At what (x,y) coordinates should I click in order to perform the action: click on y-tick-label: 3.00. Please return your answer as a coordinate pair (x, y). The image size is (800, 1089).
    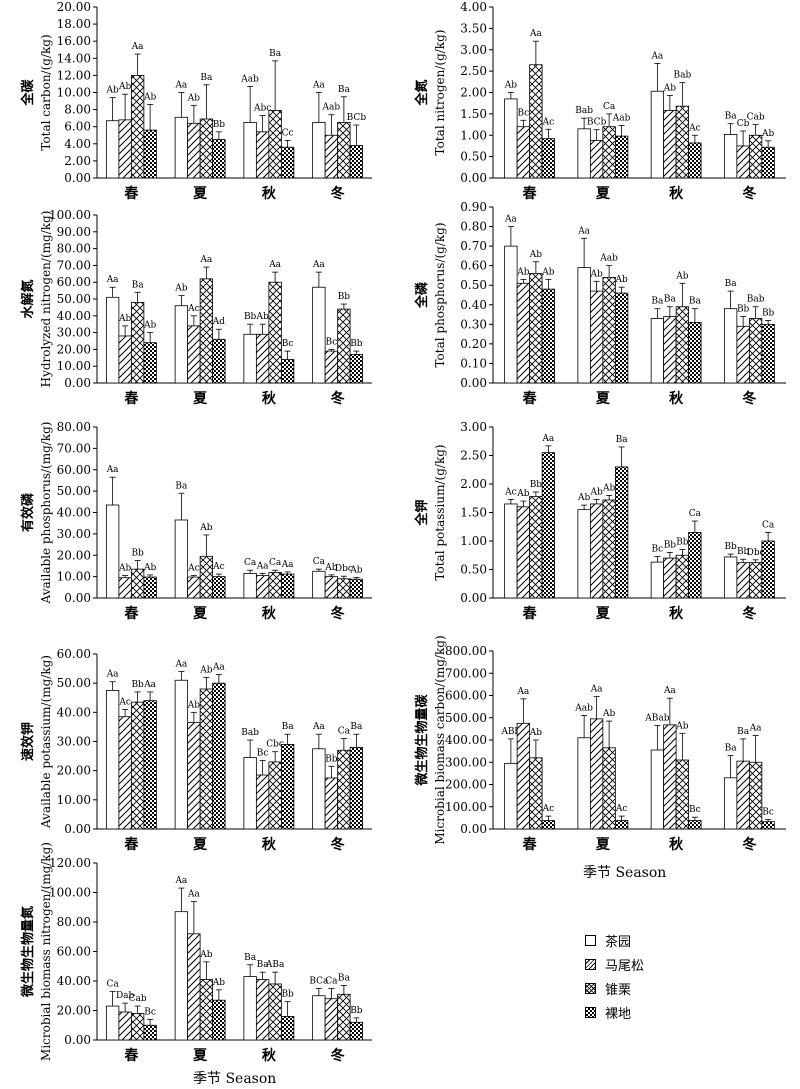
    Looking at the image, I should click on (473, 50).